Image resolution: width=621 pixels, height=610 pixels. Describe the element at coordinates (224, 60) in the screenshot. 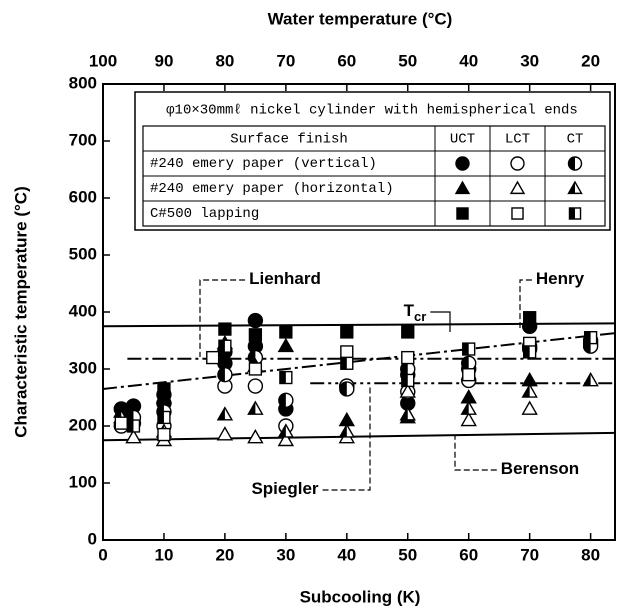

I see `x2-tick-label: 80` at that location.